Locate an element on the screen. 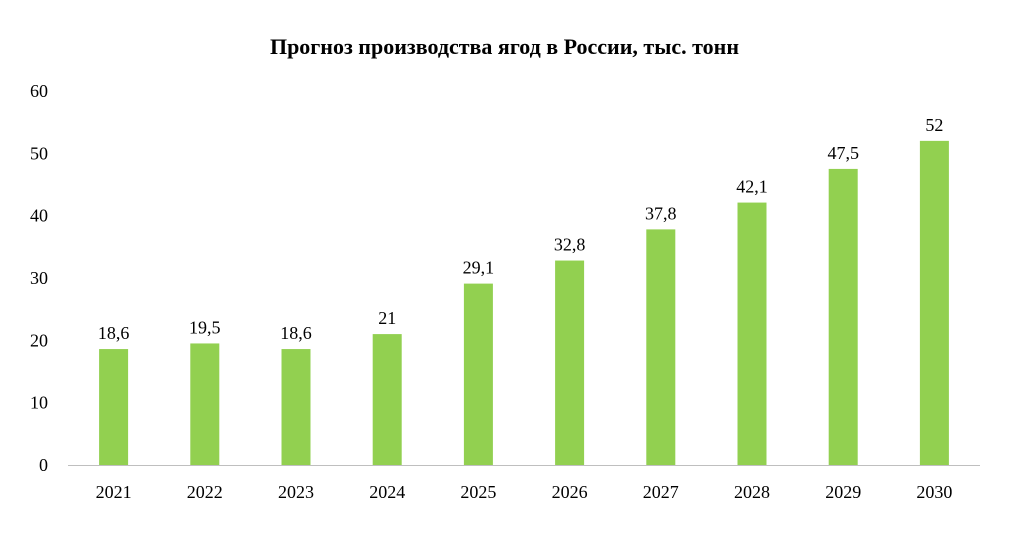 The image size is (1009, 539). data-label: 42,1 is located at coordinates (752, 187).